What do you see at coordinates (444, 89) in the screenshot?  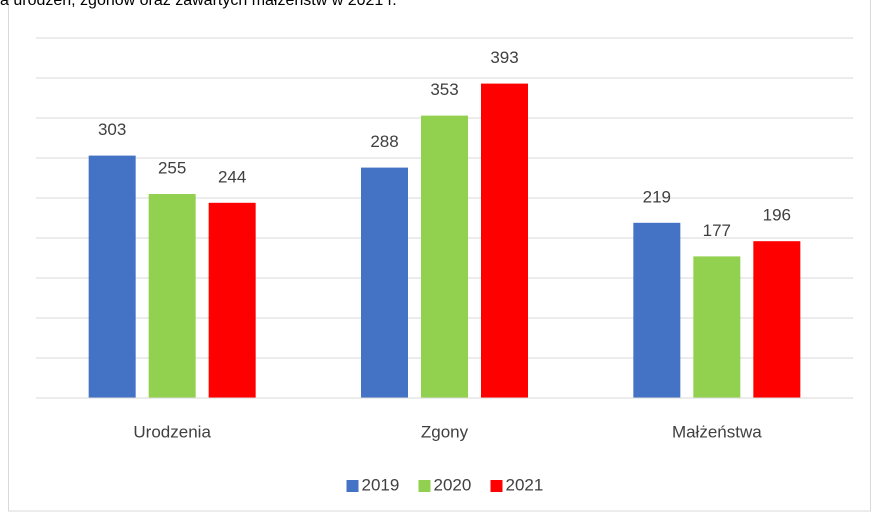 I see `data-label: 353` at bounding box center [444, 89].